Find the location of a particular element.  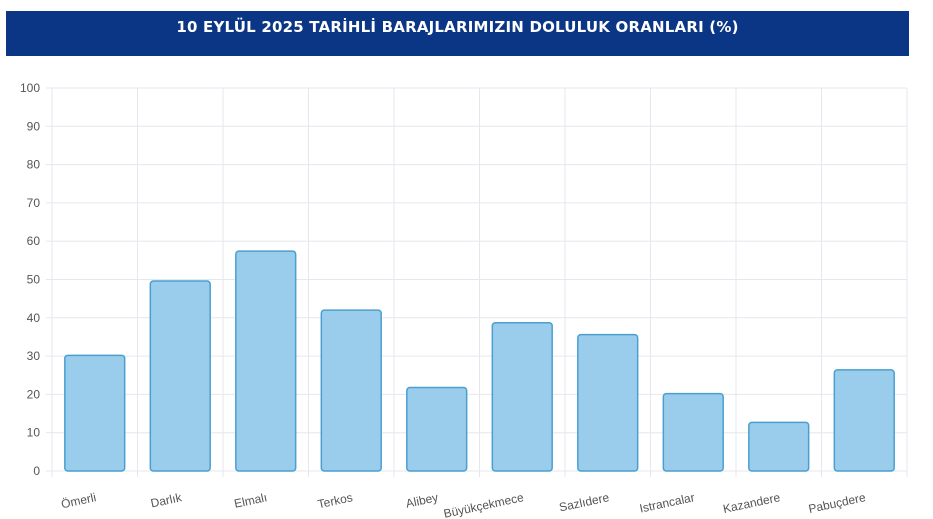

bar-pabuçdere is located at coordinates (864, 420).